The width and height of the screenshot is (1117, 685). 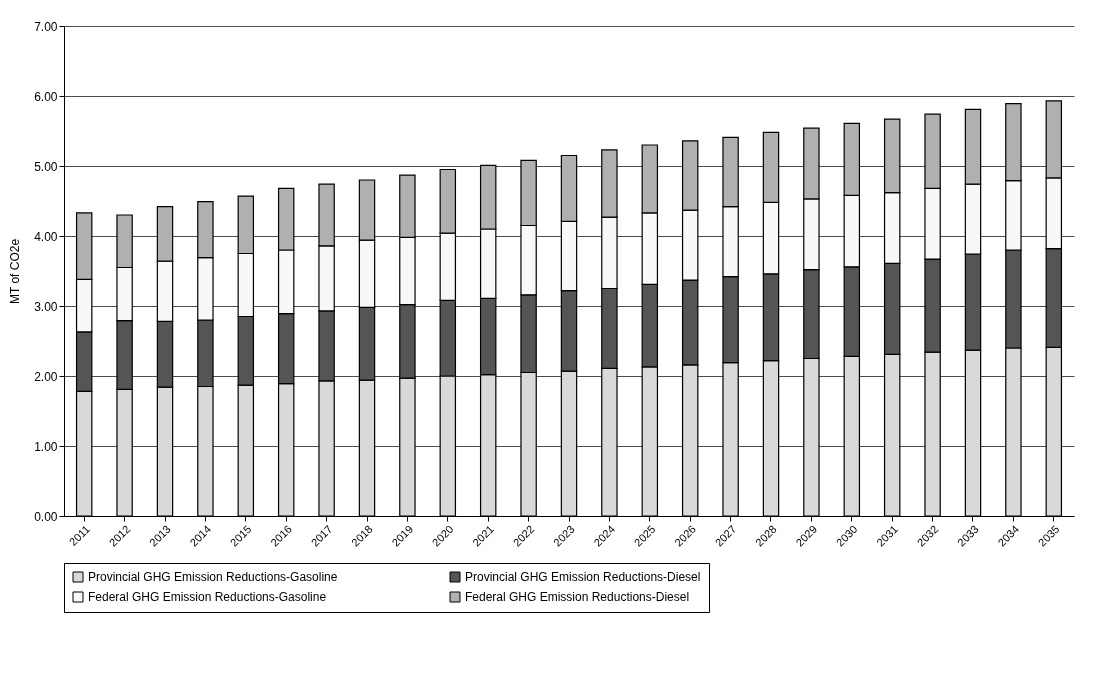 I want to click on legend-label: Federal GHG Emission Reductions-Diesel, so click(x=577, y=597).